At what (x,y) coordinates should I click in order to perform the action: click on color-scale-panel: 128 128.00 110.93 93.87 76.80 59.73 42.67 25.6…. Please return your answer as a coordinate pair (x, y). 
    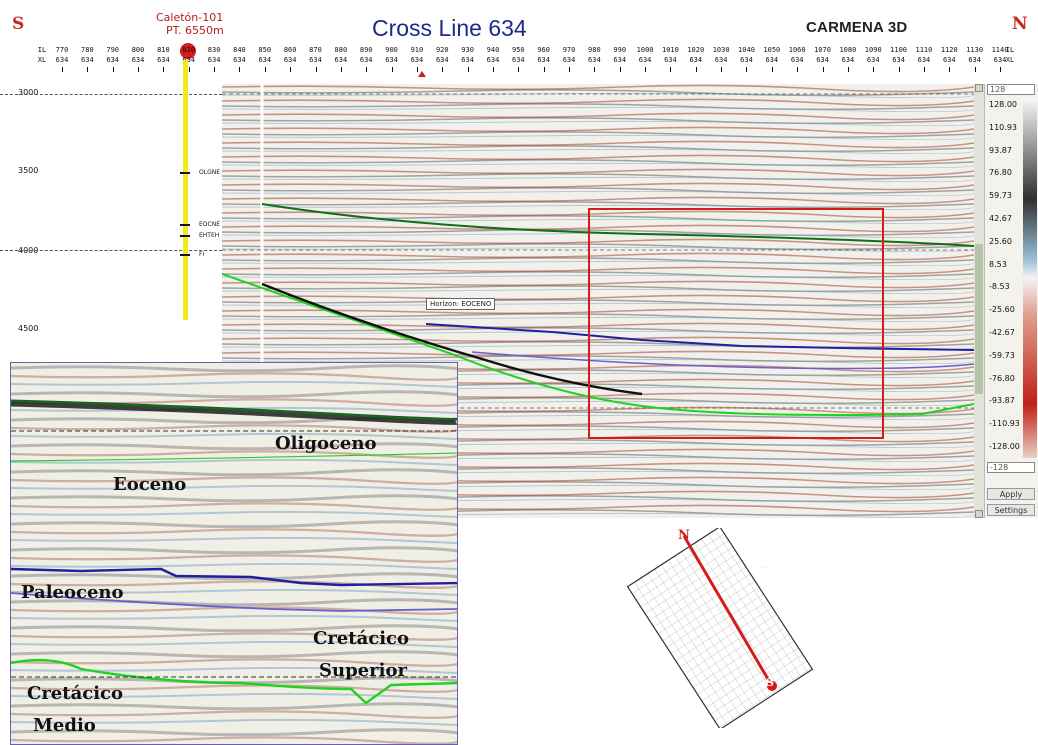
    Looking at the image, I should click on (1011, 301).